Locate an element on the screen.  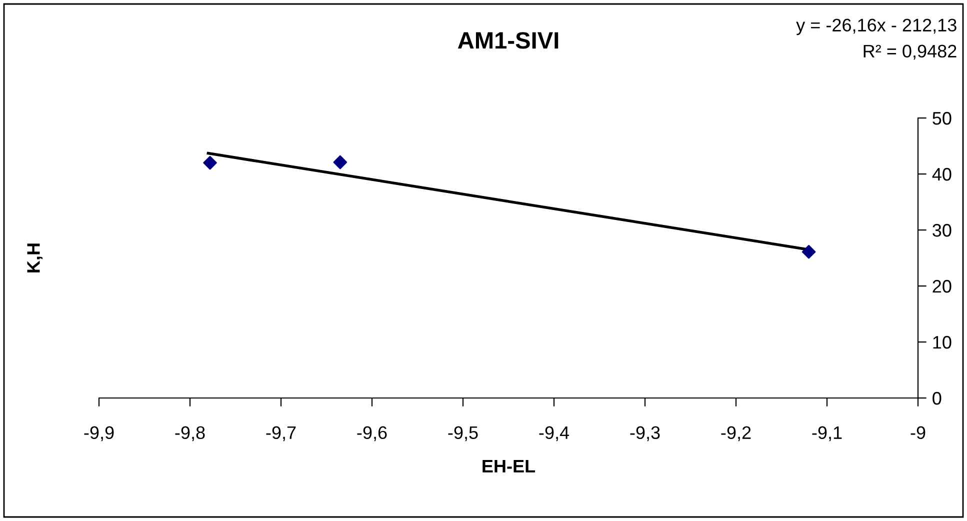
x-tick-label: -9,2 is located at coordinates (736, 434).